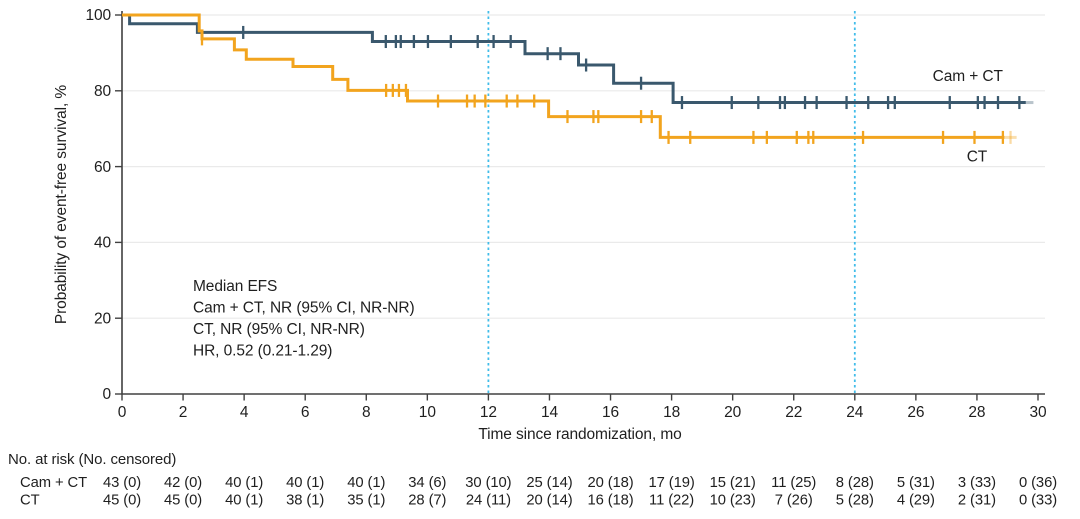  I want to click on risk-cell: 11 (25), so click(793, 483).